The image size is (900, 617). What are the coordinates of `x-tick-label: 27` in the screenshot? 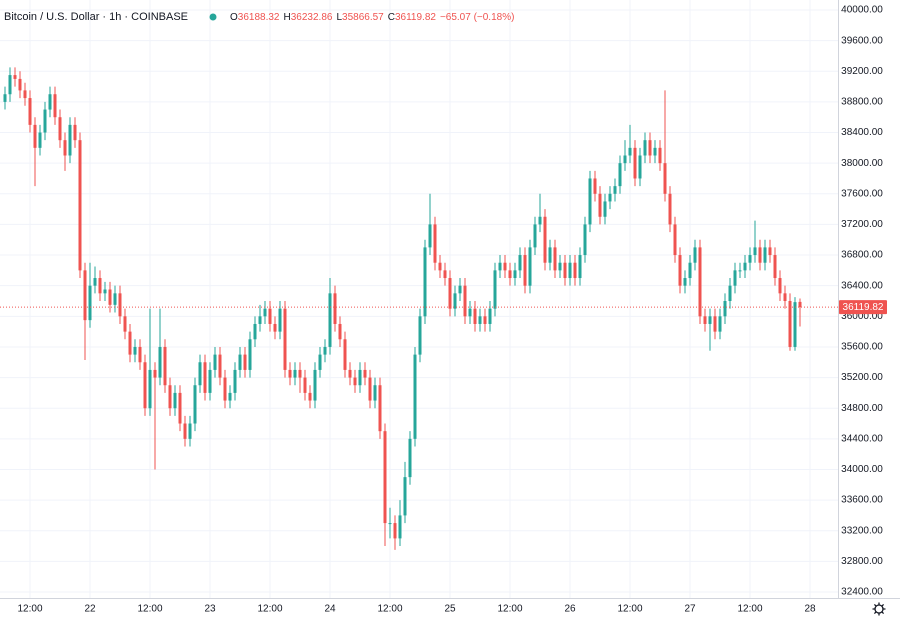 It's located at (690, 609).